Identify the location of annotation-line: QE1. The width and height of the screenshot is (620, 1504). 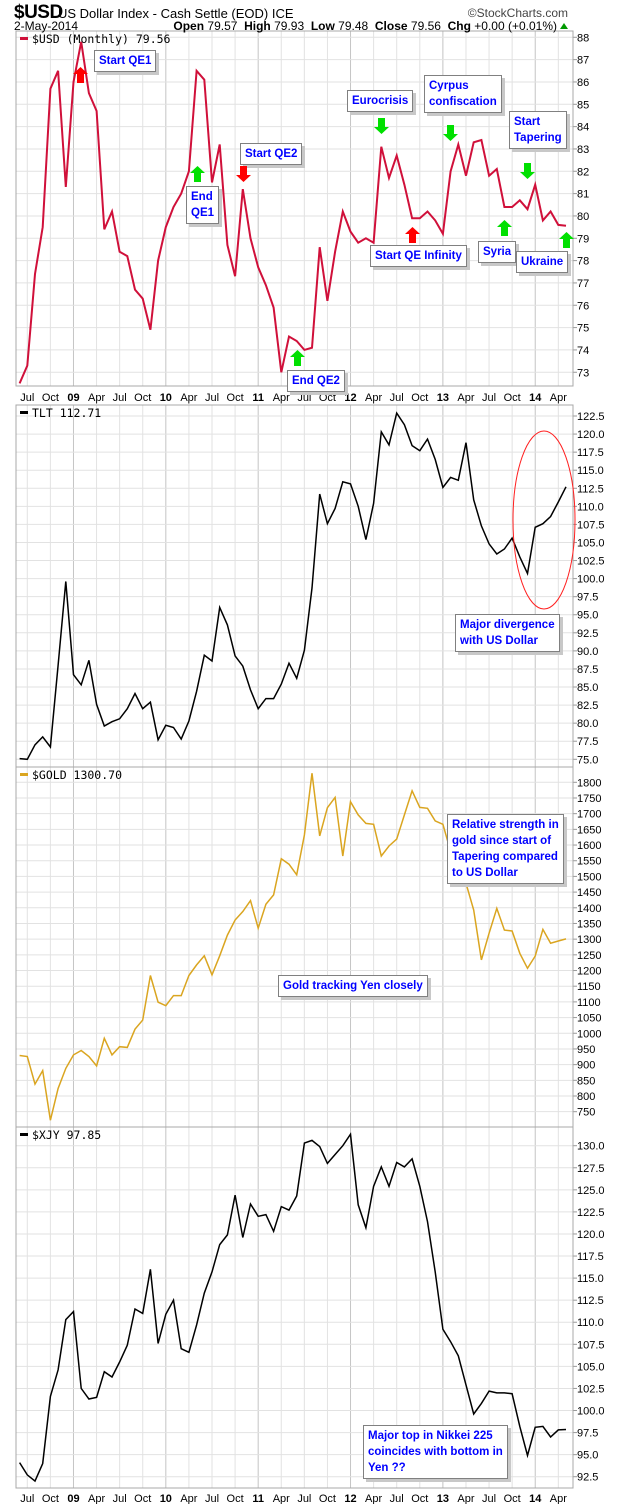
(203, 213).